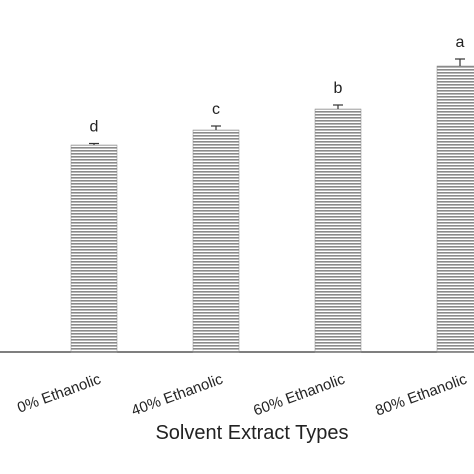 The width and height of the screenshot is (474, 474). What do you see at coordinates (251, 433) in the screenshot?
I see `x-axis-title: Solvent Extract Types` at bounding box center [251, 433].